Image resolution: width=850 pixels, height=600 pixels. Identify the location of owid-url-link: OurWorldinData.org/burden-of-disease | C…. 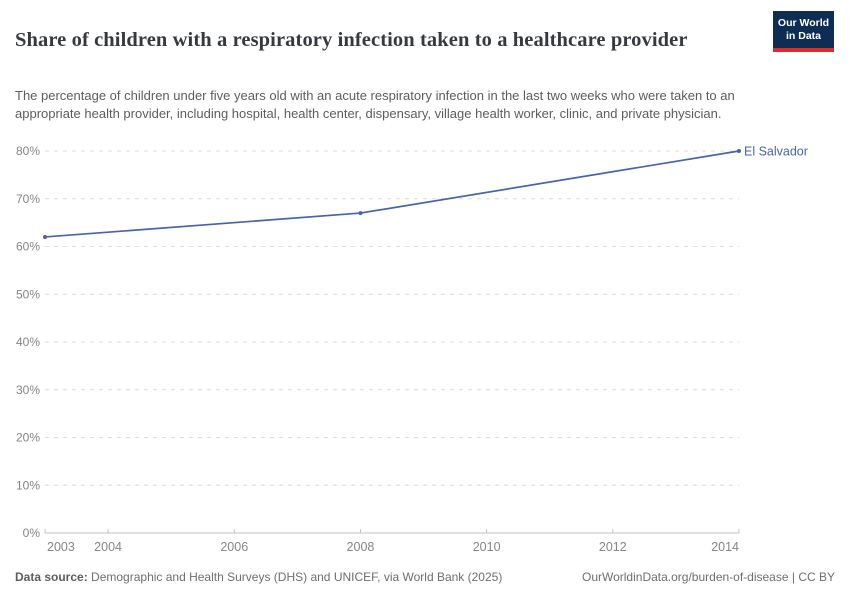
(708, 577).